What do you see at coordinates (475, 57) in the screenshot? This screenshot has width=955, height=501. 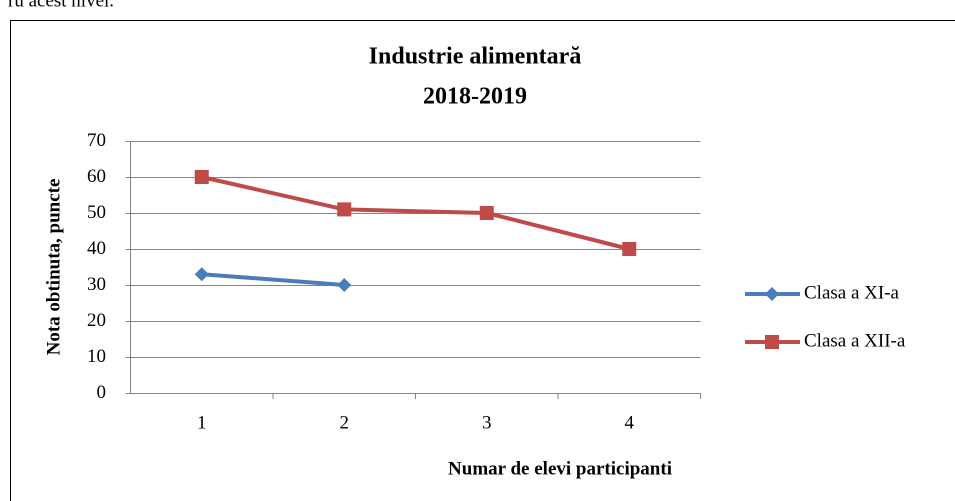 I see `chart-title: Industrie alimentară` at bounding box center [475, 57].